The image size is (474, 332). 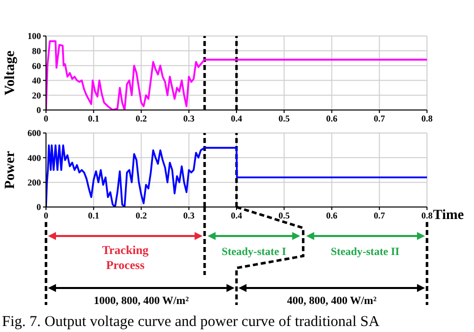 I want to click on x-axis-title: Time, so click(x=448, y=215).